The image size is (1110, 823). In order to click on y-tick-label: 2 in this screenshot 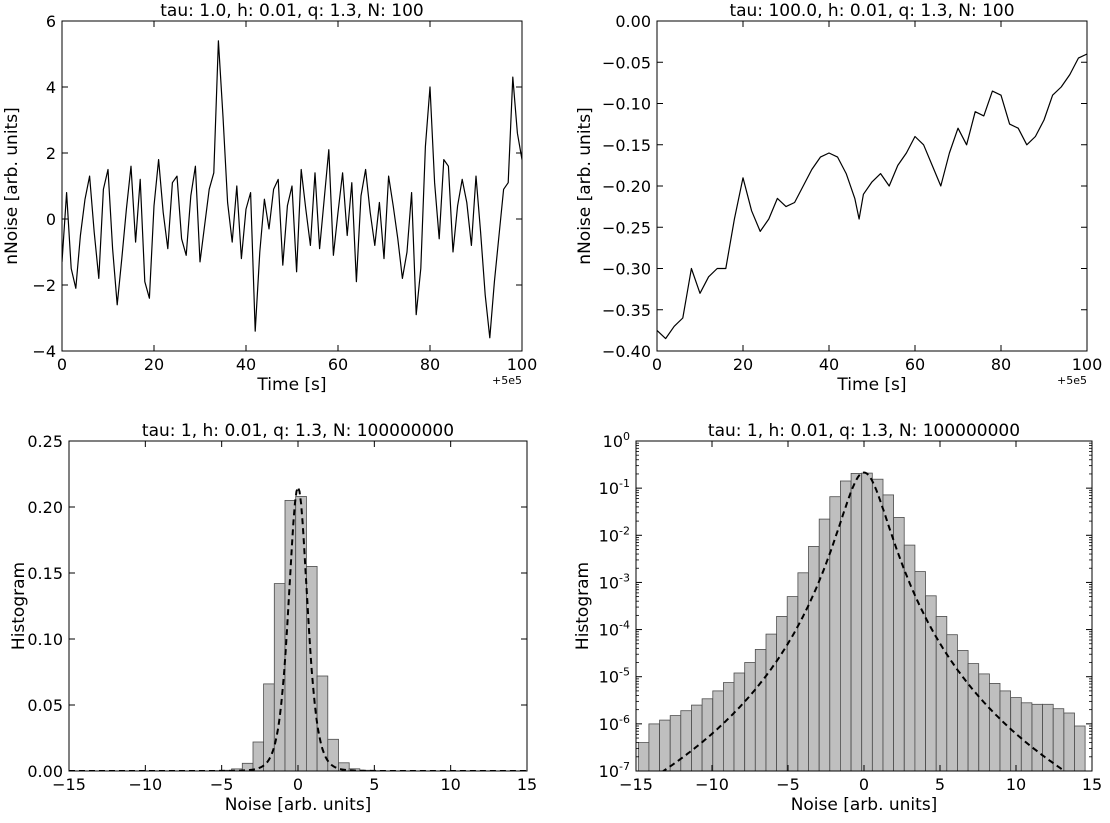, I will do `click(51, 153)`.